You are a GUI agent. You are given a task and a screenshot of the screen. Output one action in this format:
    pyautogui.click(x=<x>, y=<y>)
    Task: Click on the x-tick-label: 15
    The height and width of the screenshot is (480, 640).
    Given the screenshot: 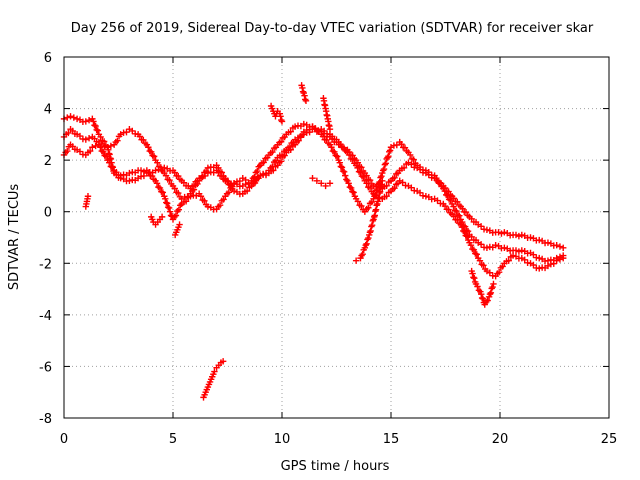 What is the action you would take?
    pyautogui.click(x=391, y=439)
    